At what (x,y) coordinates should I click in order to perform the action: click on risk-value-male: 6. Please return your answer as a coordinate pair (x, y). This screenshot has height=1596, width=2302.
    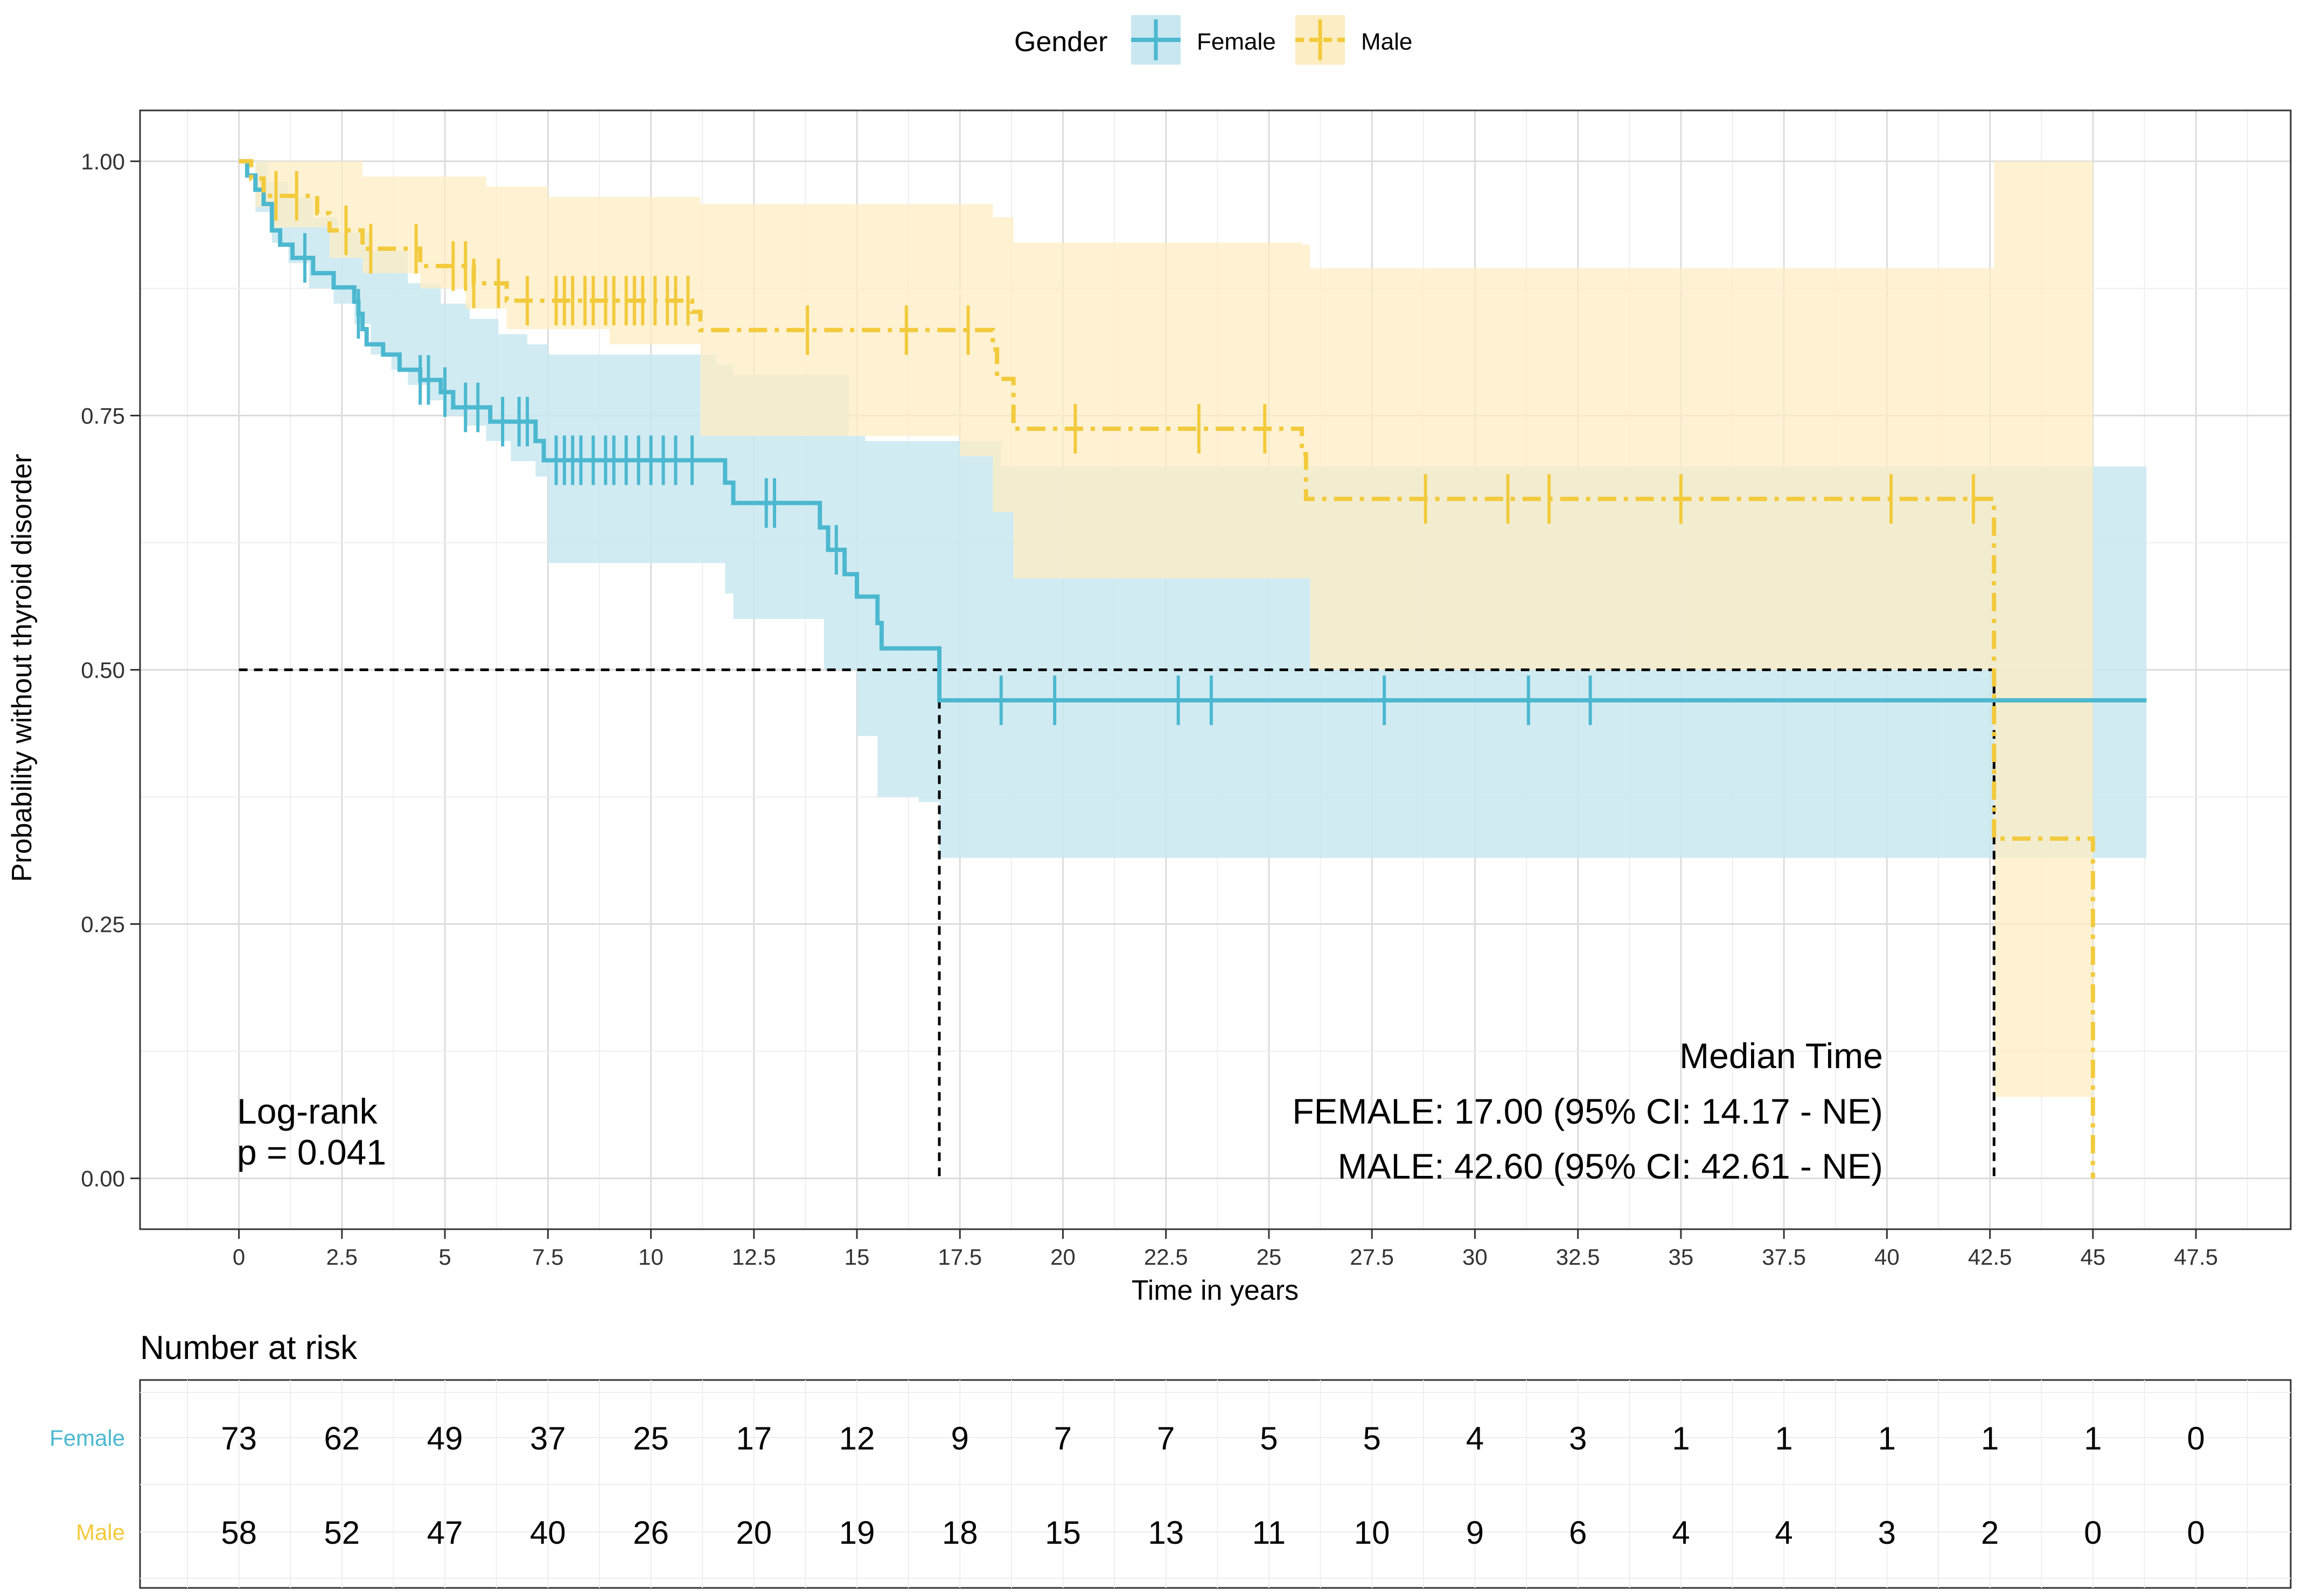
    Looking at the image, I should click on (1578, 1533).